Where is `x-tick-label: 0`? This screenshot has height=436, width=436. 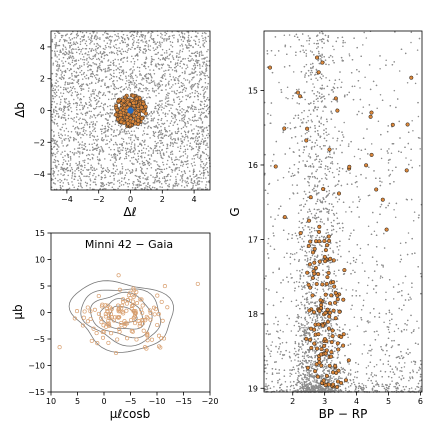 x-tick-label: 0 is located at coordinates (103, 401).